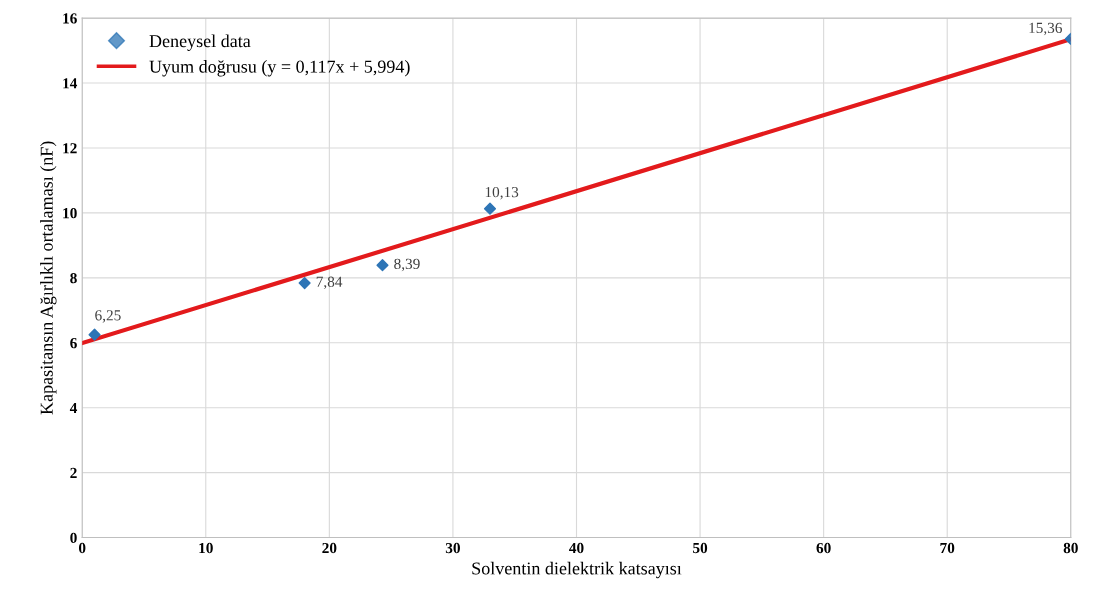  I want to click on x-tick-label: 40, so click(576, 548).